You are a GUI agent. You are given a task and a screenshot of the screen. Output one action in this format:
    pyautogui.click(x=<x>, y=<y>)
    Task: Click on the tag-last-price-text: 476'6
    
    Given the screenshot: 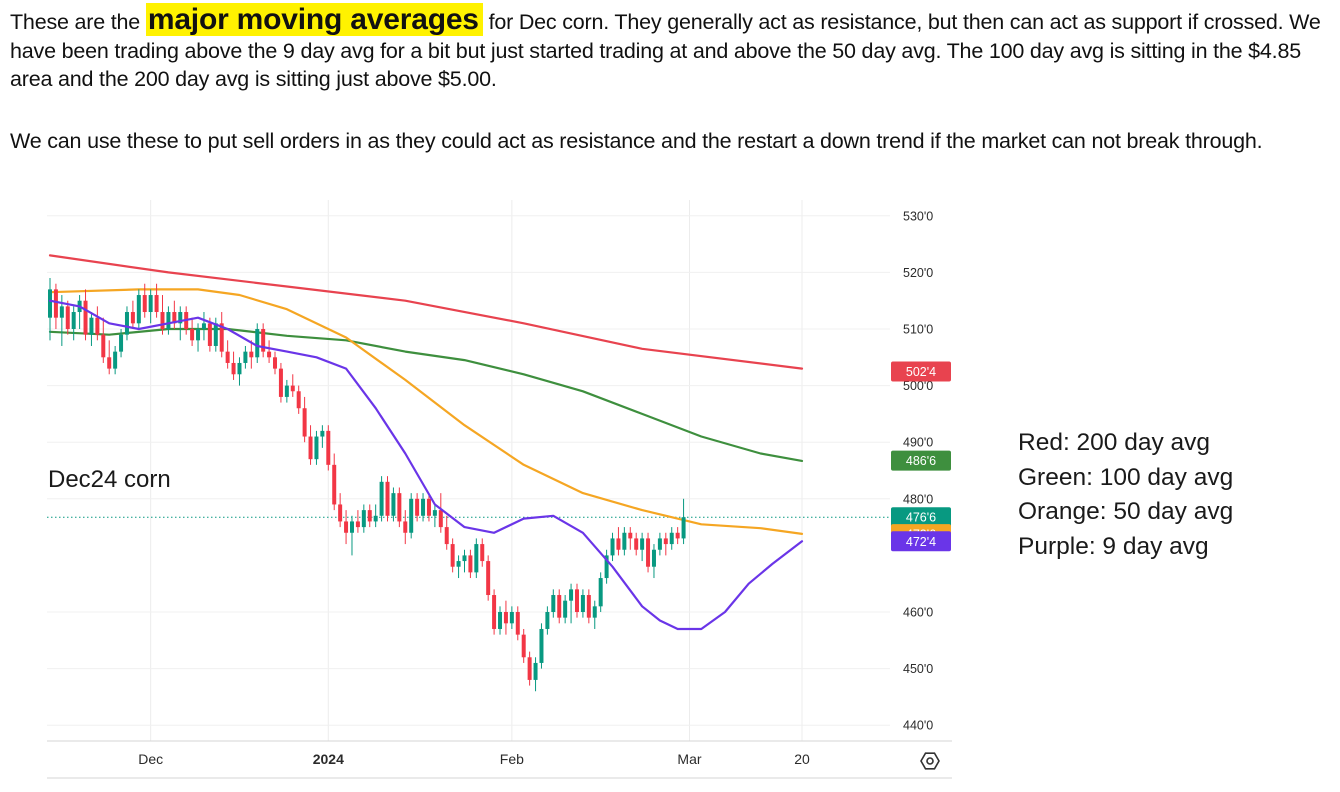 What is the action you would take?
    pyautogui.click(x=921, y=518)
    